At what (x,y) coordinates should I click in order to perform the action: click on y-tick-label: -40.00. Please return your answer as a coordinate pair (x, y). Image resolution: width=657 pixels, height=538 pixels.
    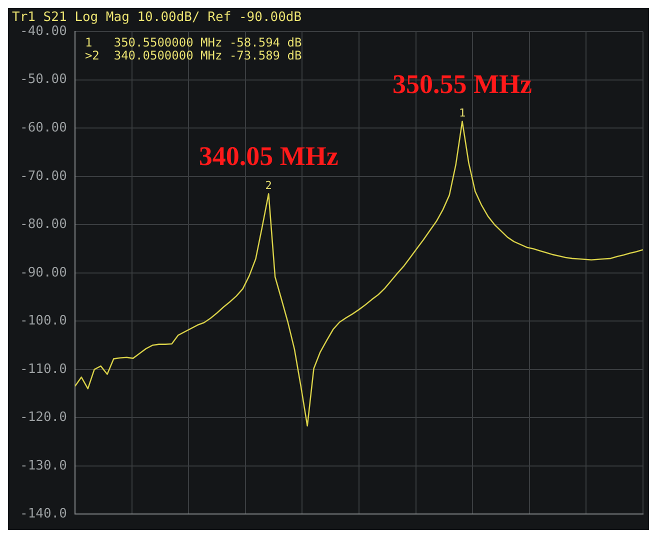
    Looking at the image, I should click on (43, 31).